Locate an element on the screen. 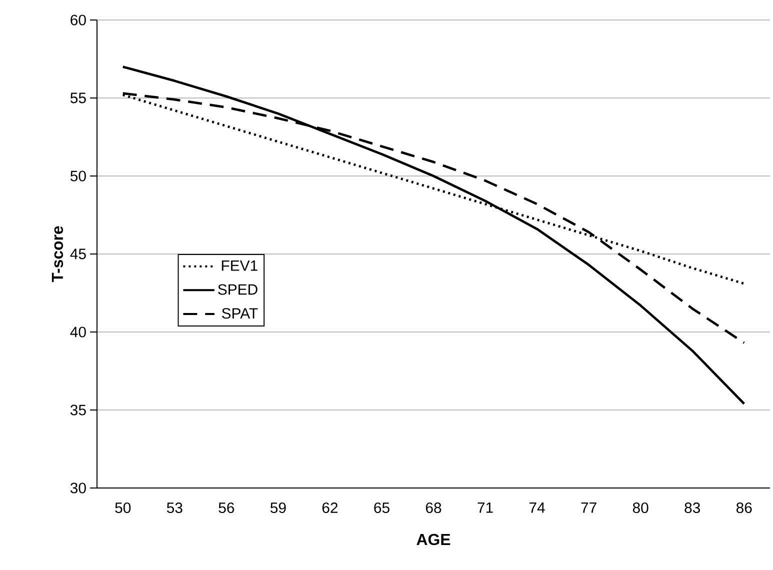 The height and width of the screenshot is (570, 773). x-tick-label: 71 is located at coordinates (485, 507).